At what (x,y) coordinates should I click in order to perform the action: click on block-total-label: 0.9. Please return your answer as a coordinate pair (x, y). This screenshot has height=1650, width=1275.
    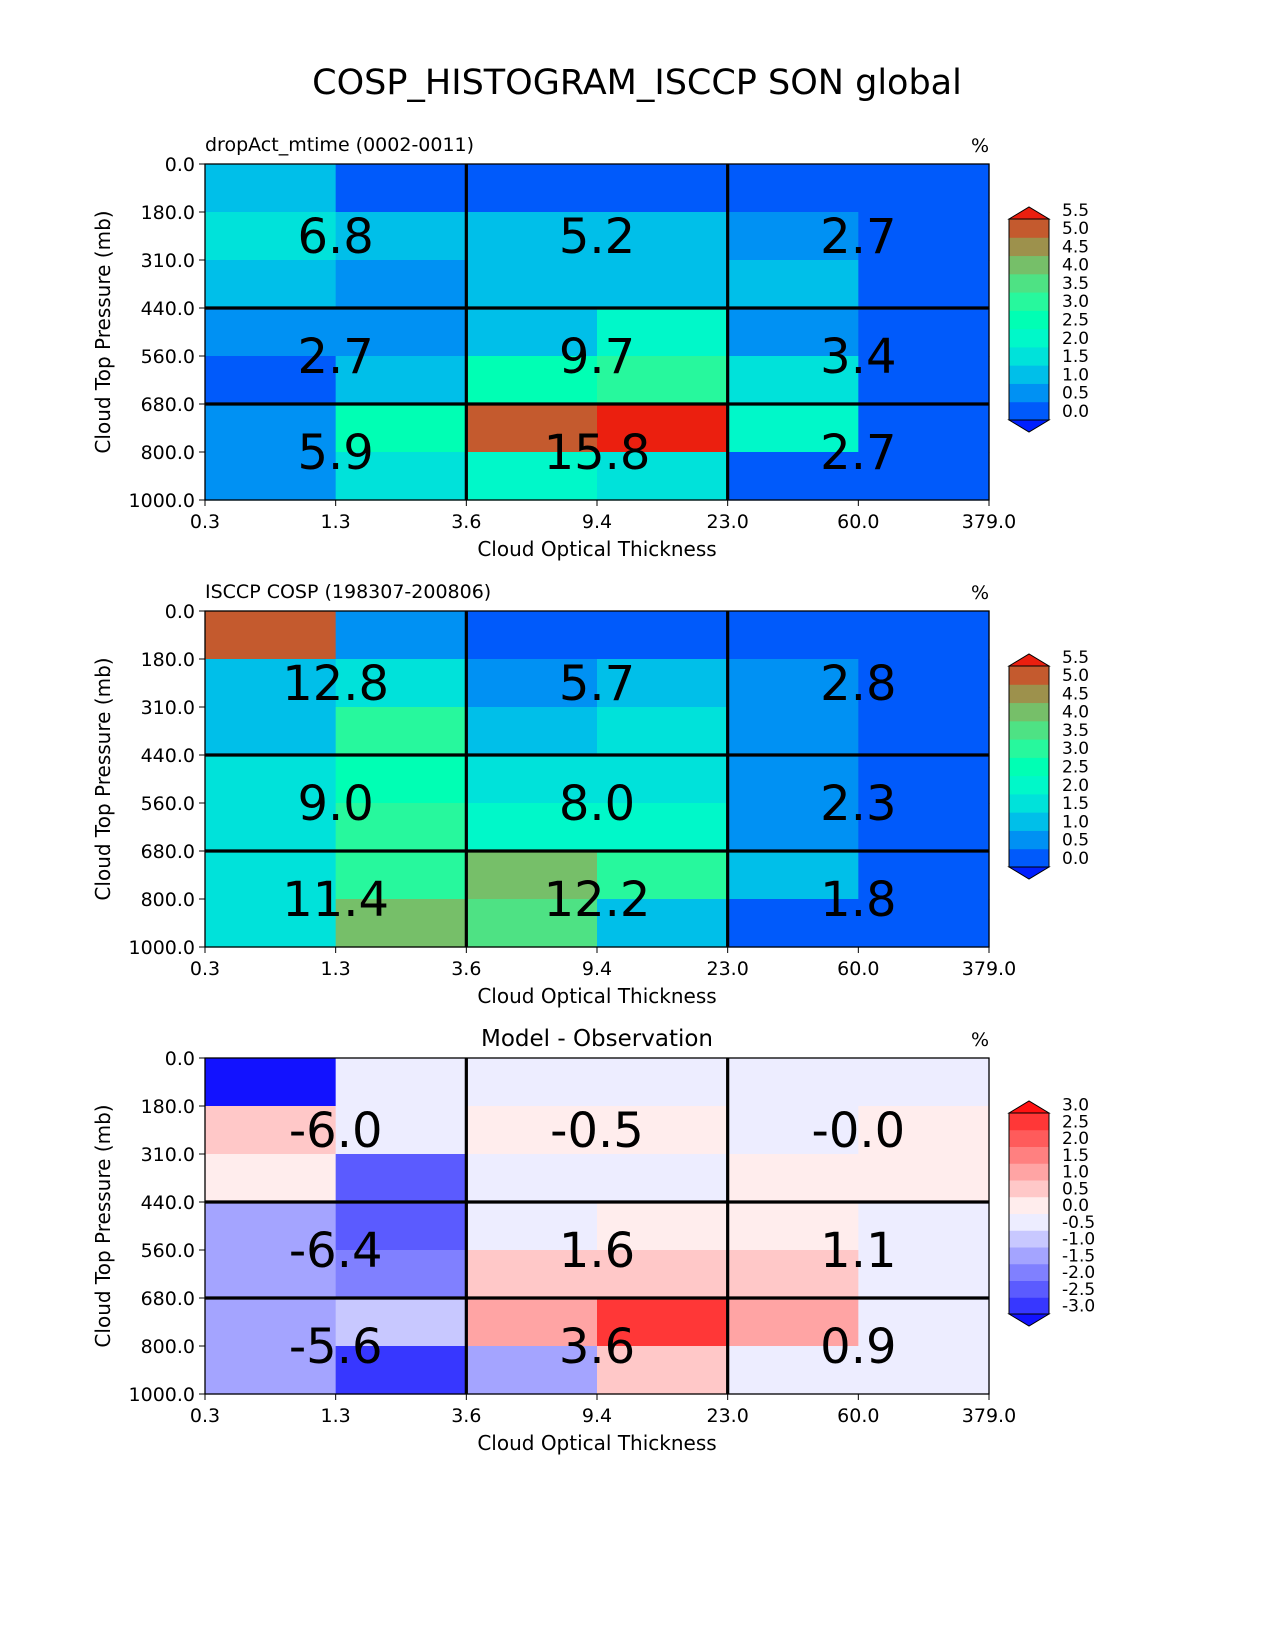
    Looking at the image, I should click on (858, 1347).